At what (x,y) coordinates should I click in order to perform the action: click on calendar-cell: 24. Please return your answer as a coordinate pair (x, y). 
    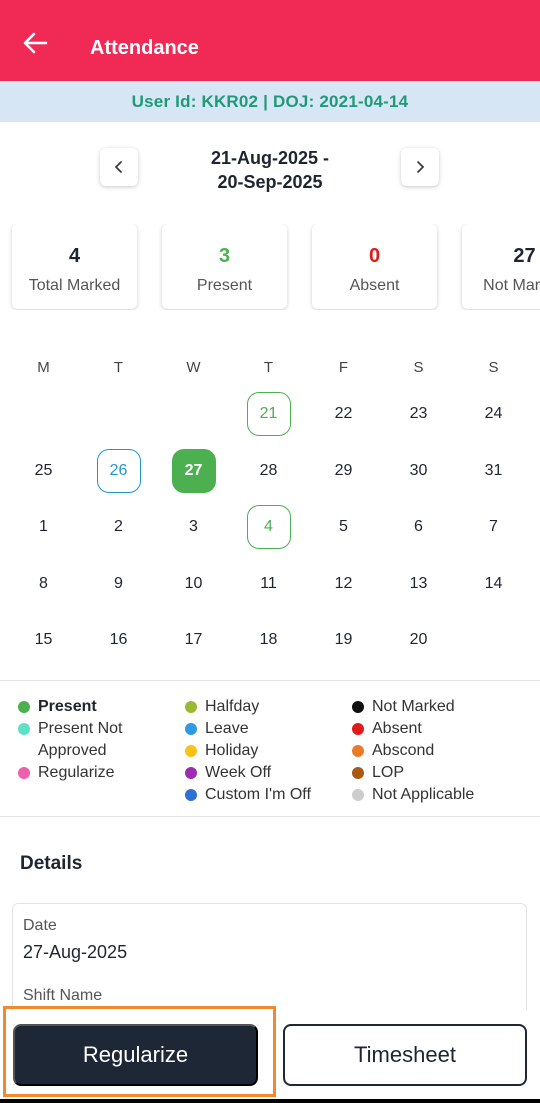
    Looking at the image, I should click on (493, 414).